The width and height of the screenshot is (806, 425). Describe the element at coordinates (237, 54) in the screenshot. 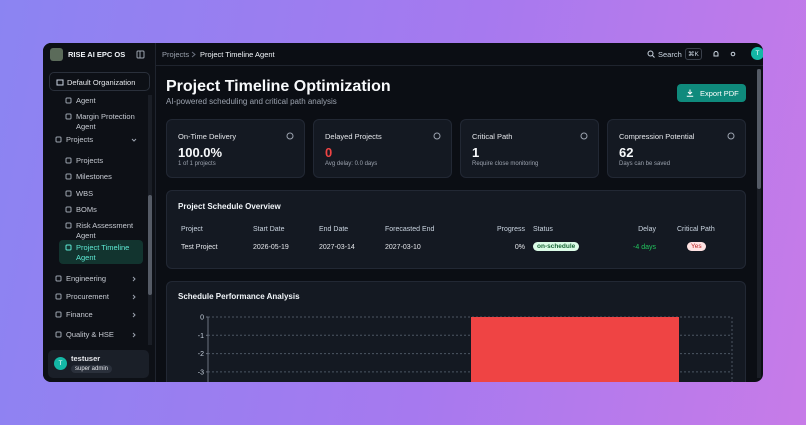

I see `breadcrumb-current: Project Timeline Agent` at that location.